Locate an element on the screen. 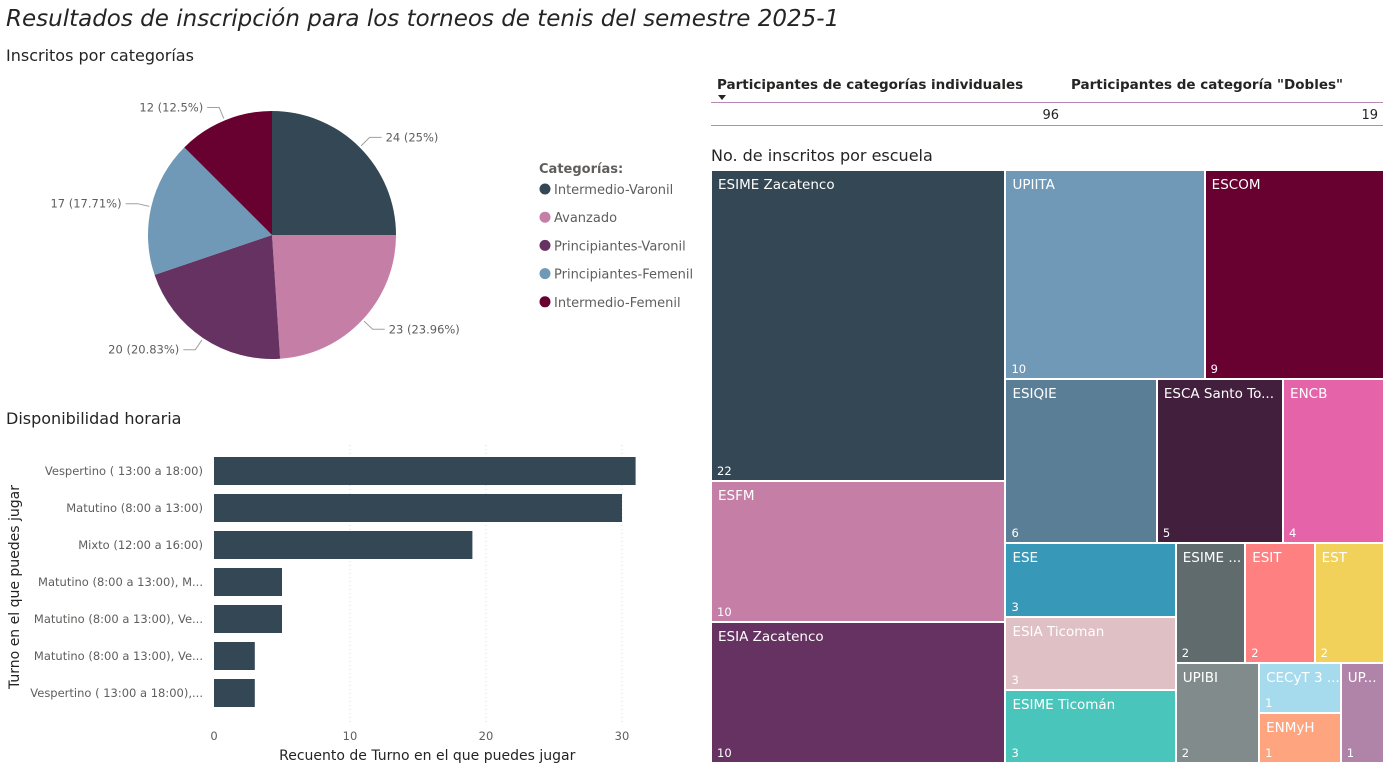 The width and height of the screenshot is (1398, 773). treemap-cell: ESIME Ticomán 3 is located at coordinates (1090, 726).